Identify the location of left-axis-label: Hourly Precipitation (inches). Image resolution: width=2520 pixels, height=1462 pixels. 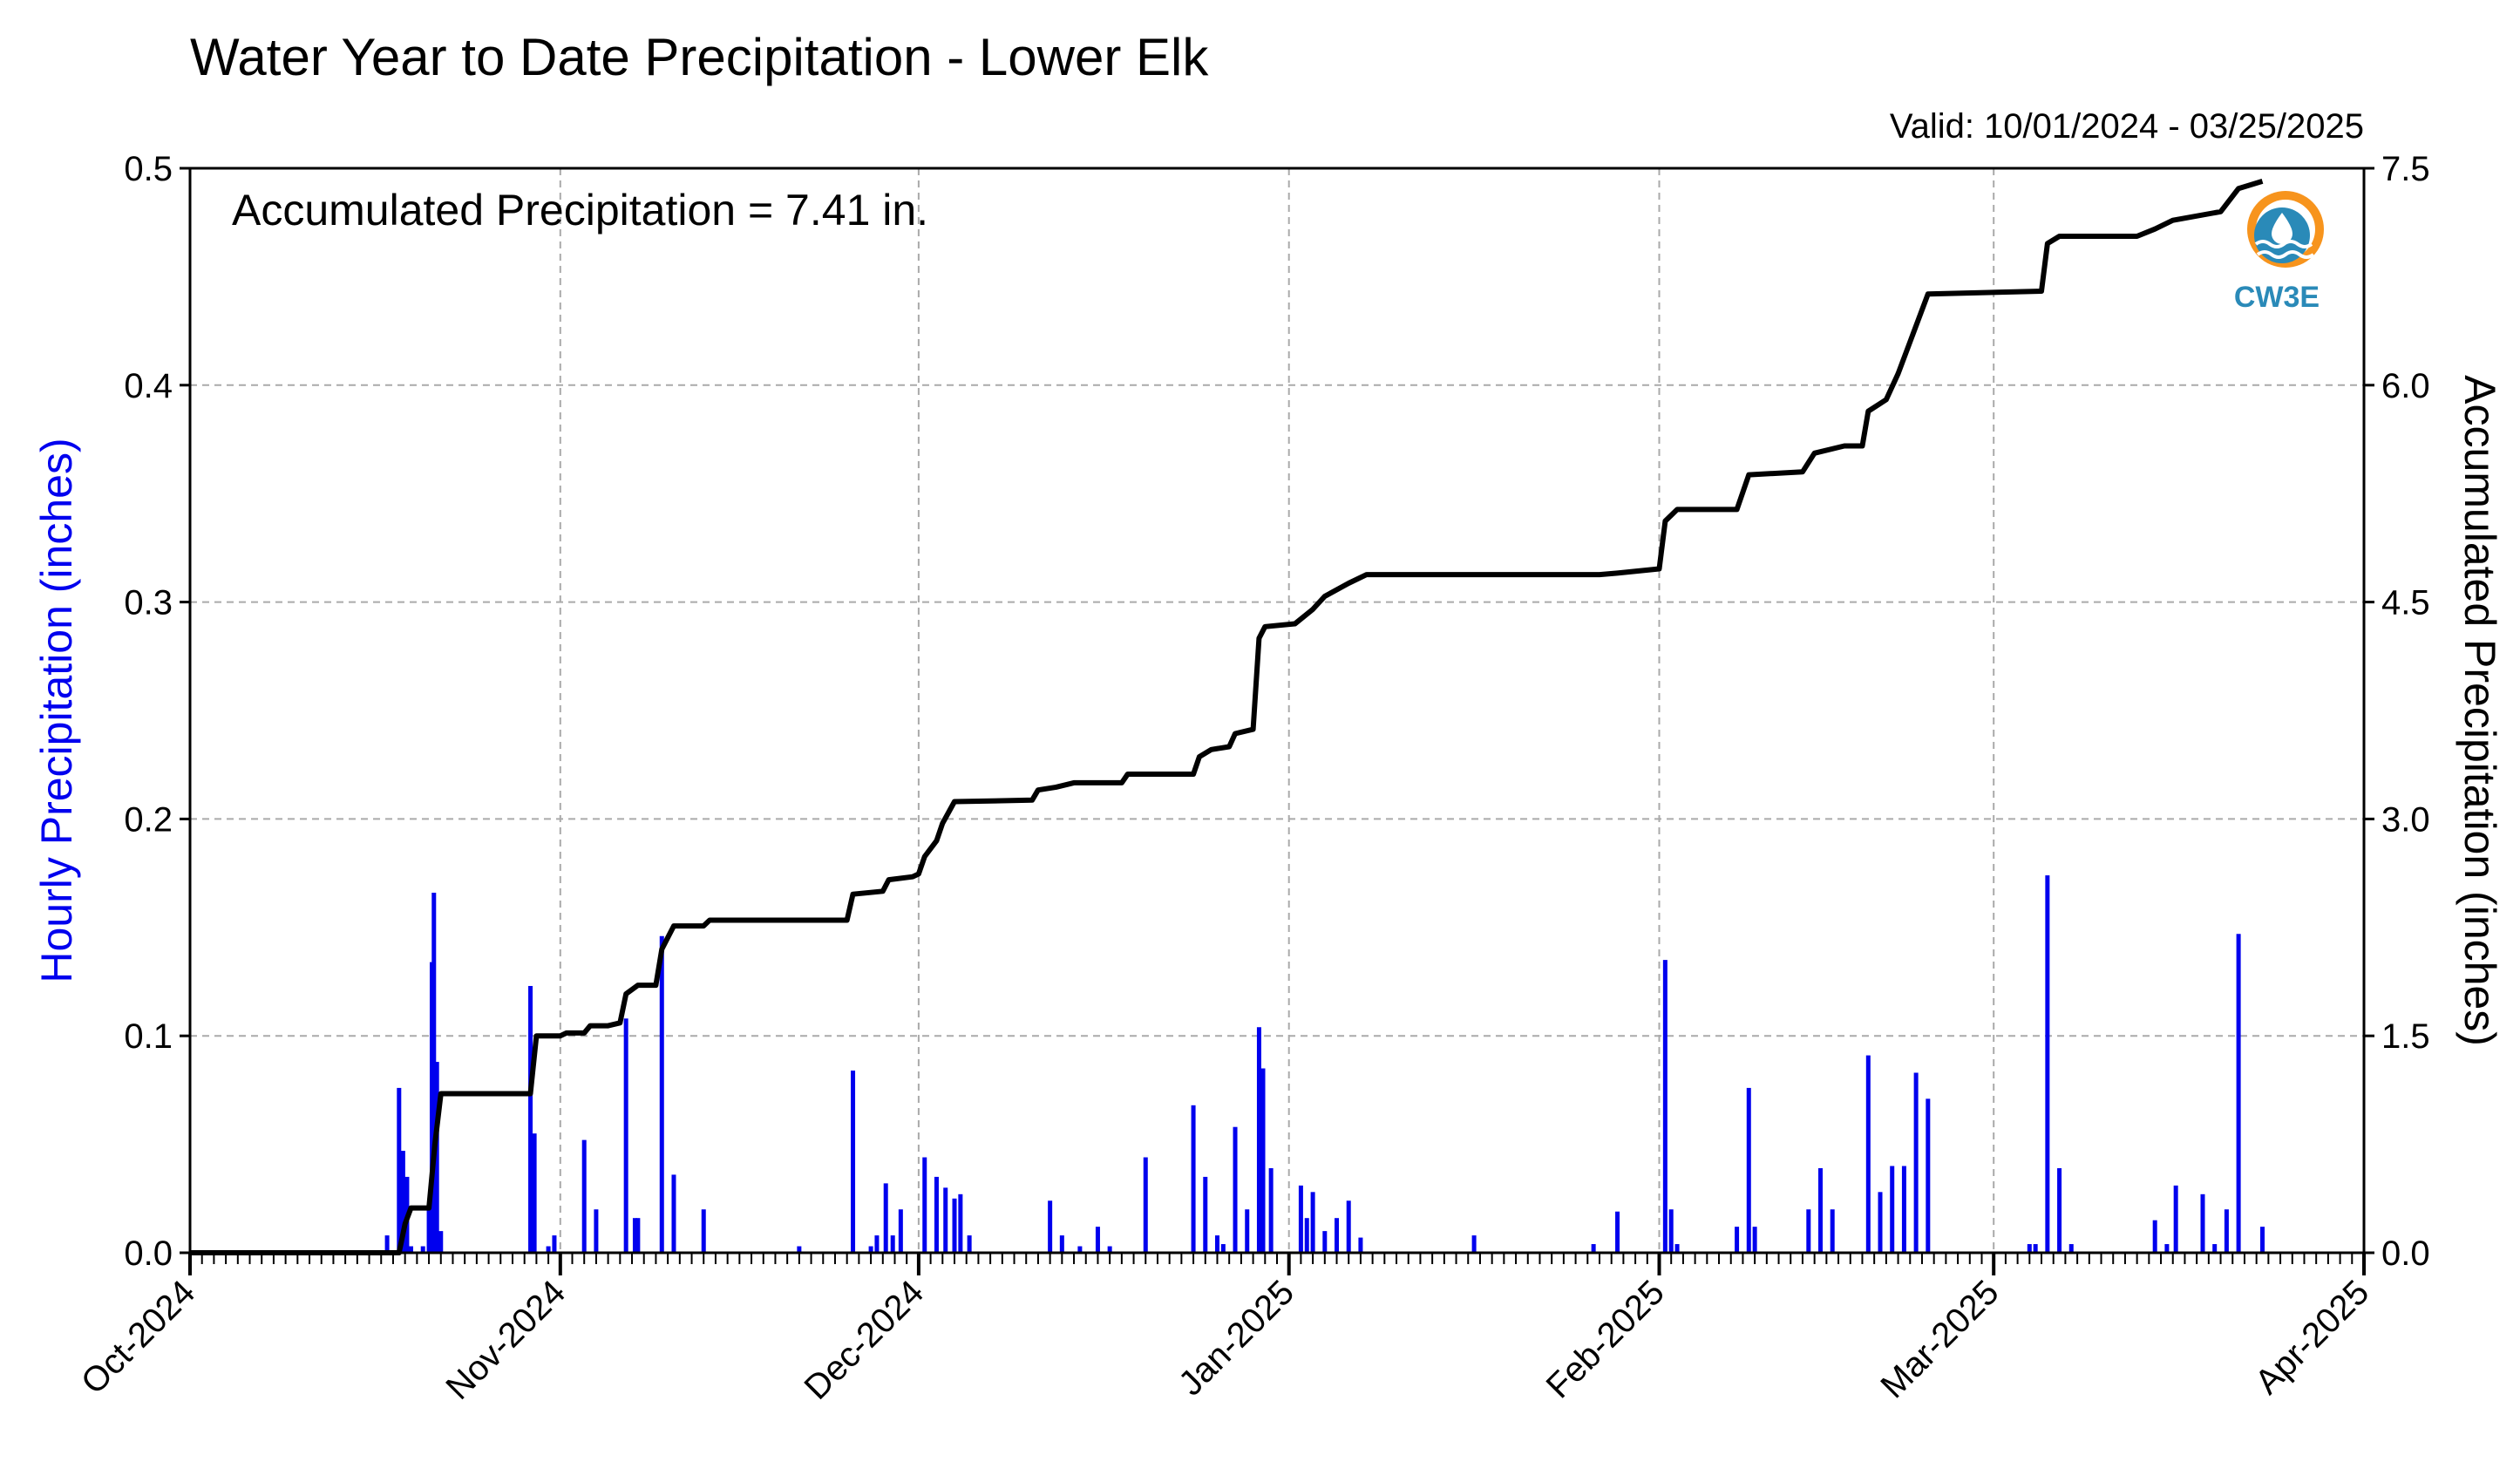
(56, 710).